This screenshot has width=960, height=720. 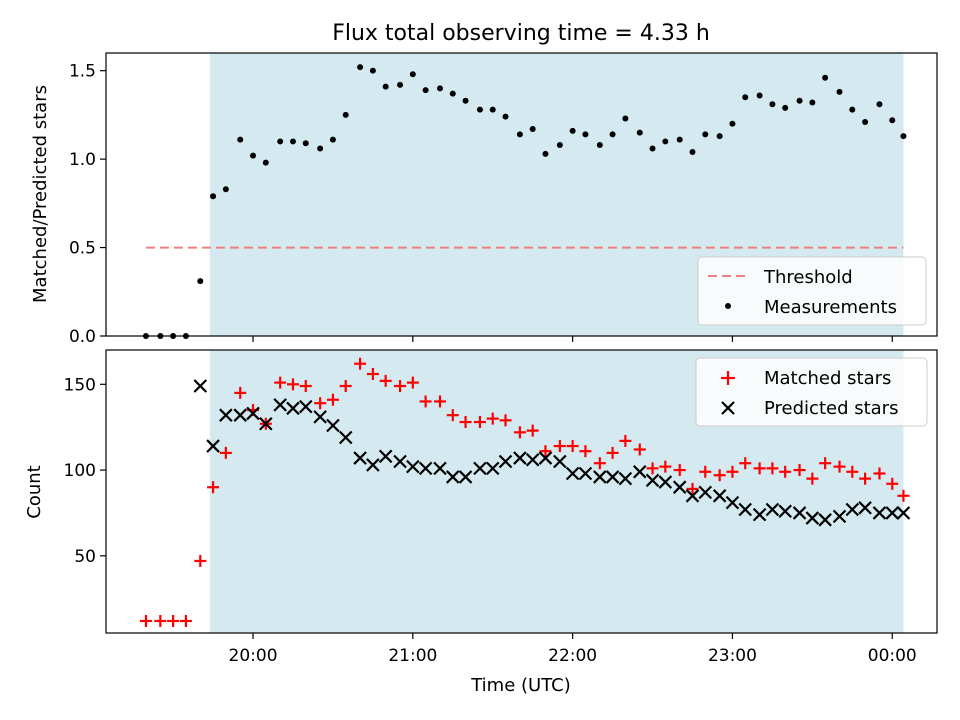 I want to click on legend-threshold-label: Threshold, so click(x=808, y=277).